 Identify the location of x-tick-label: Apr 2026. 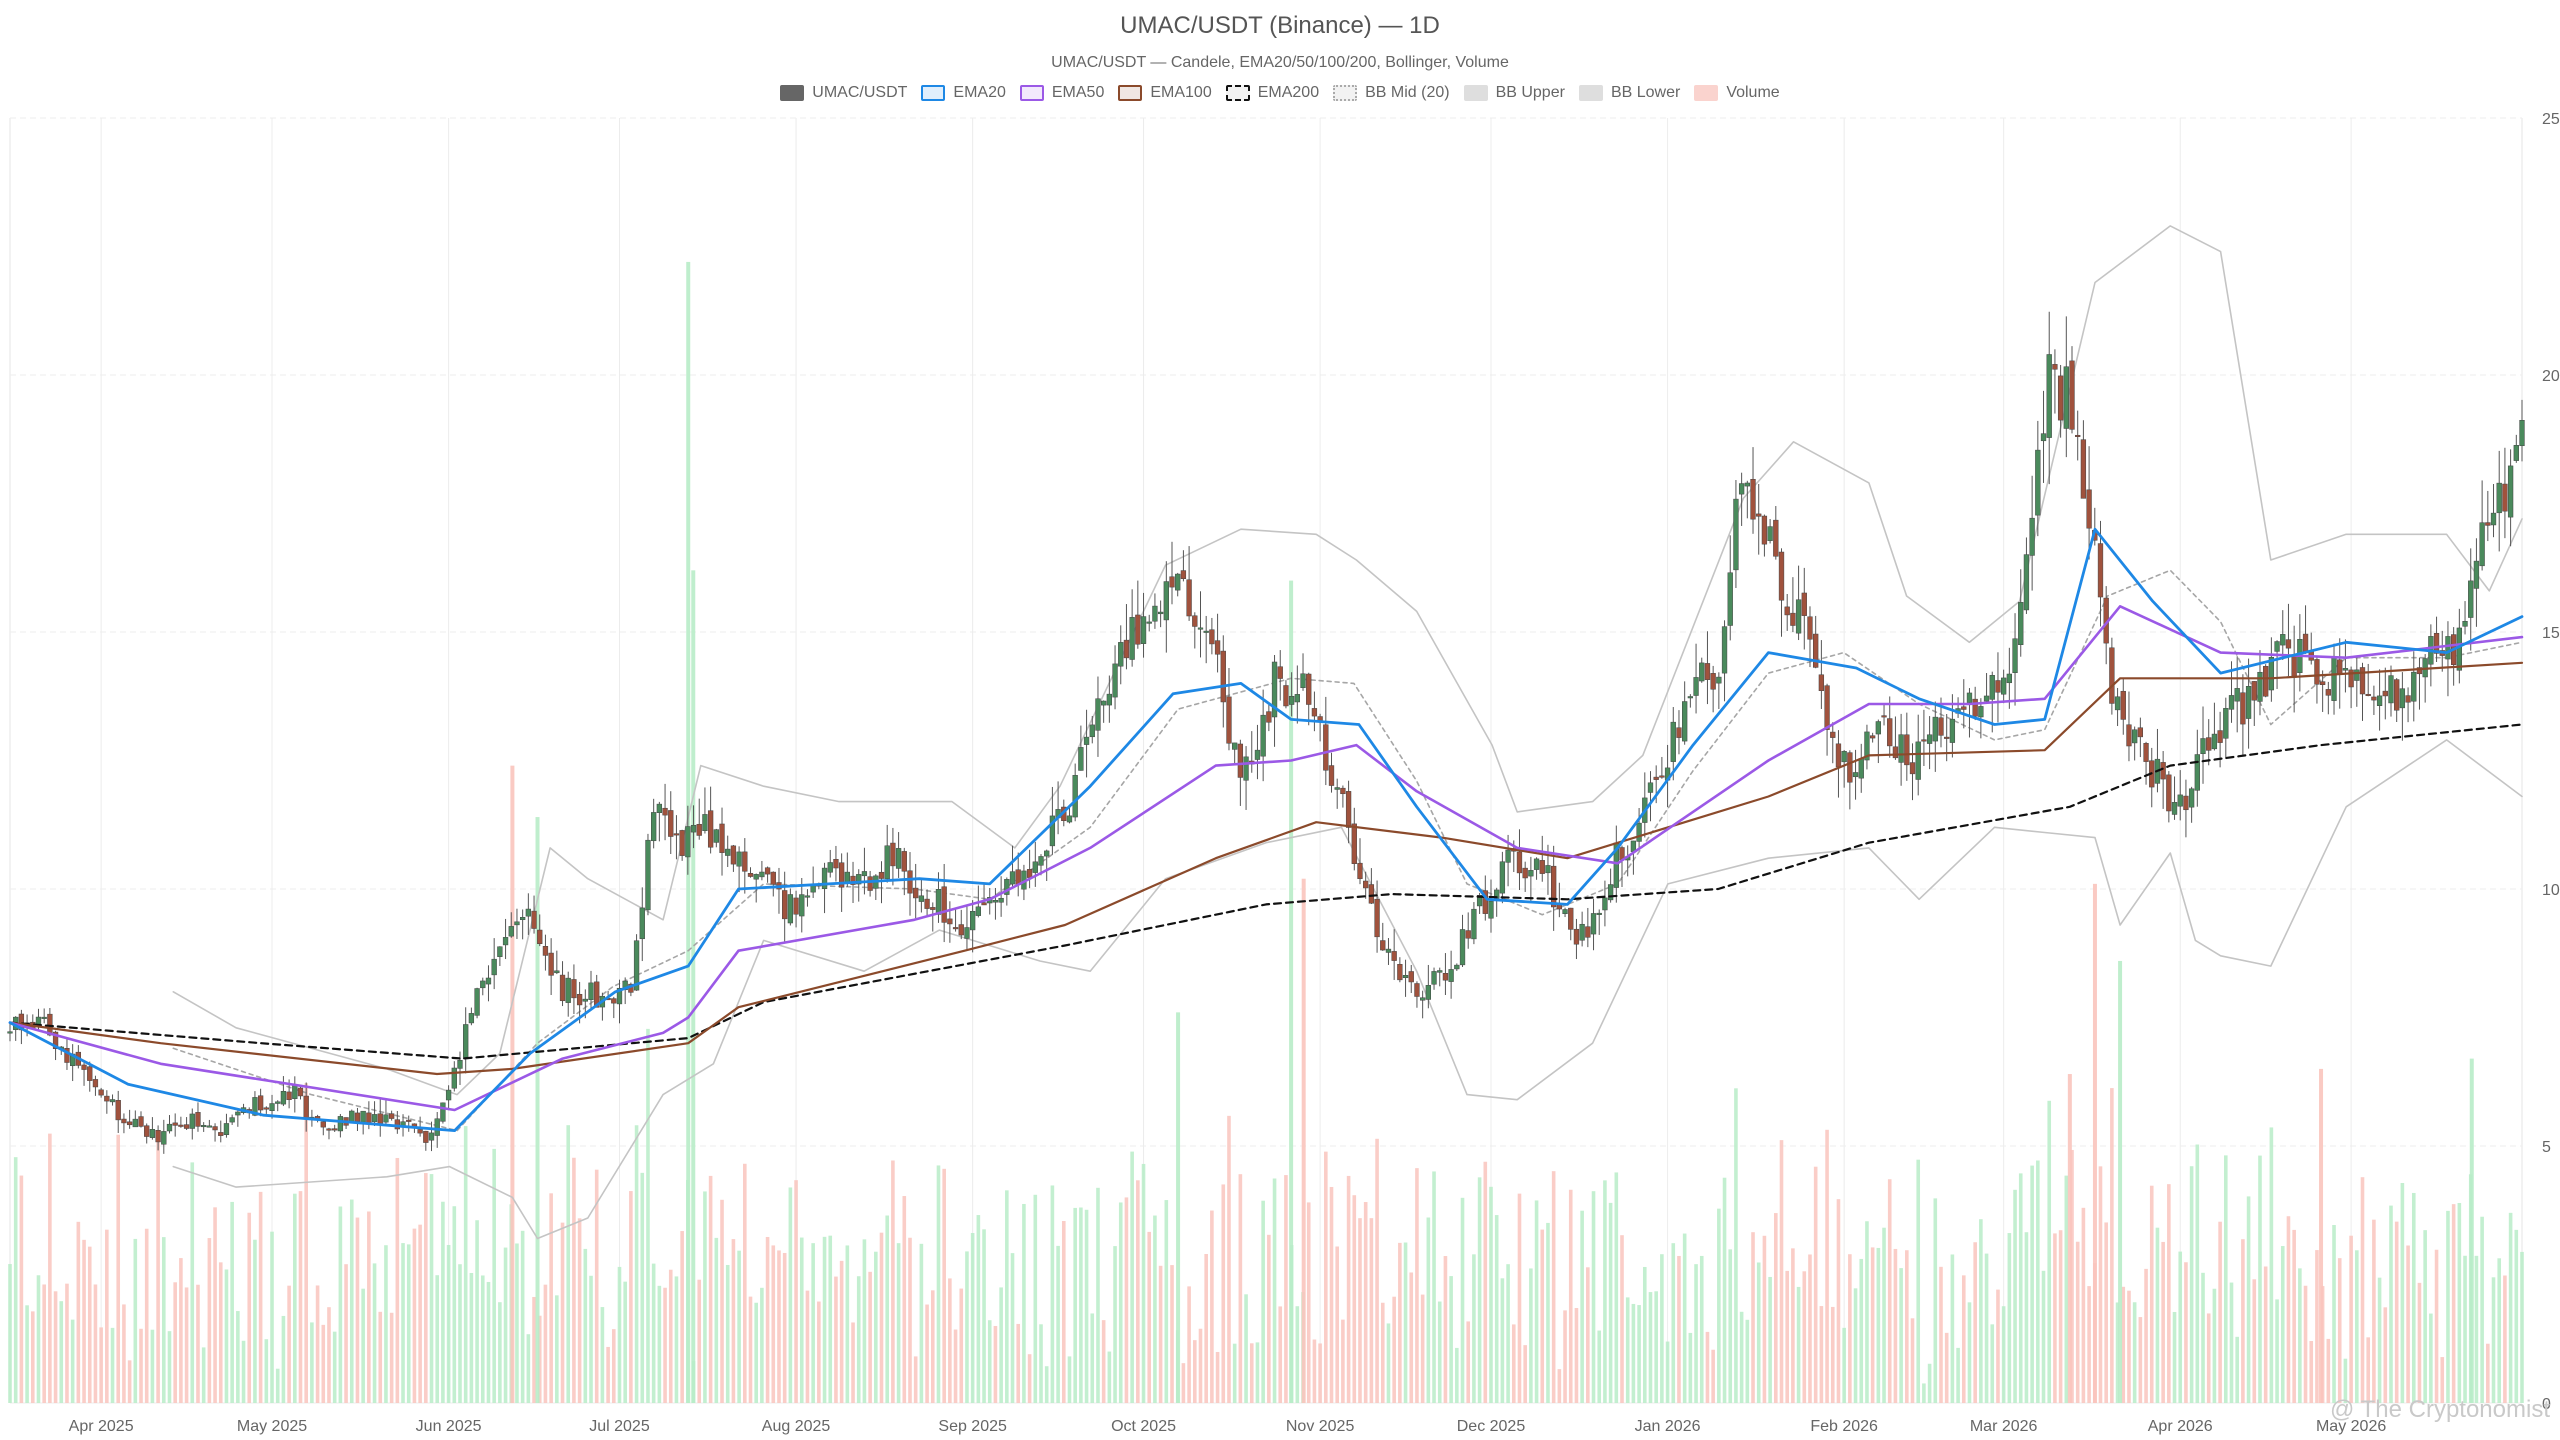
(2180, 1426).